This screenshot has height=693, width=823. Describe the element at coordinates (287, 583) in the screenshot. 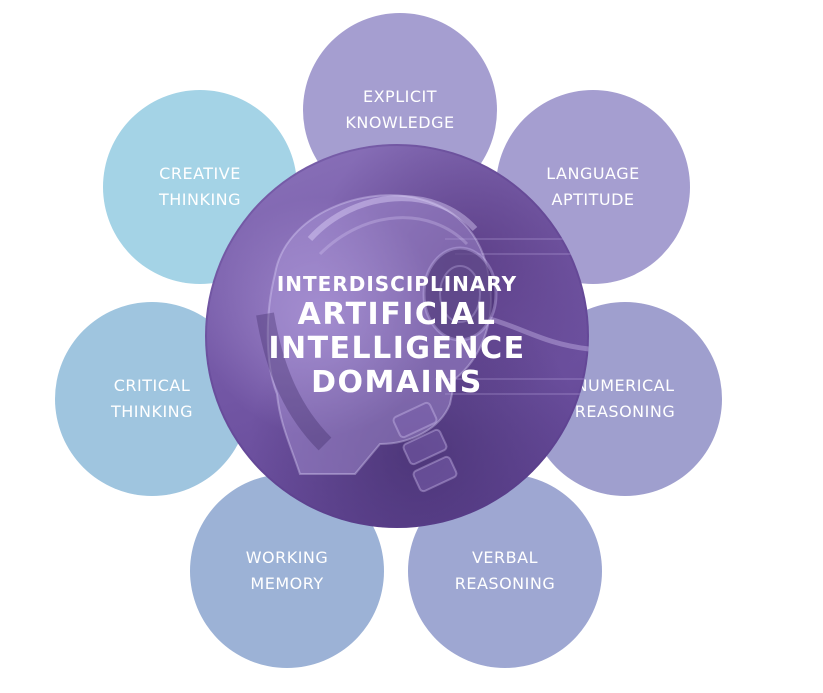

I see `petal-label-line2: MEMORY` at that location.